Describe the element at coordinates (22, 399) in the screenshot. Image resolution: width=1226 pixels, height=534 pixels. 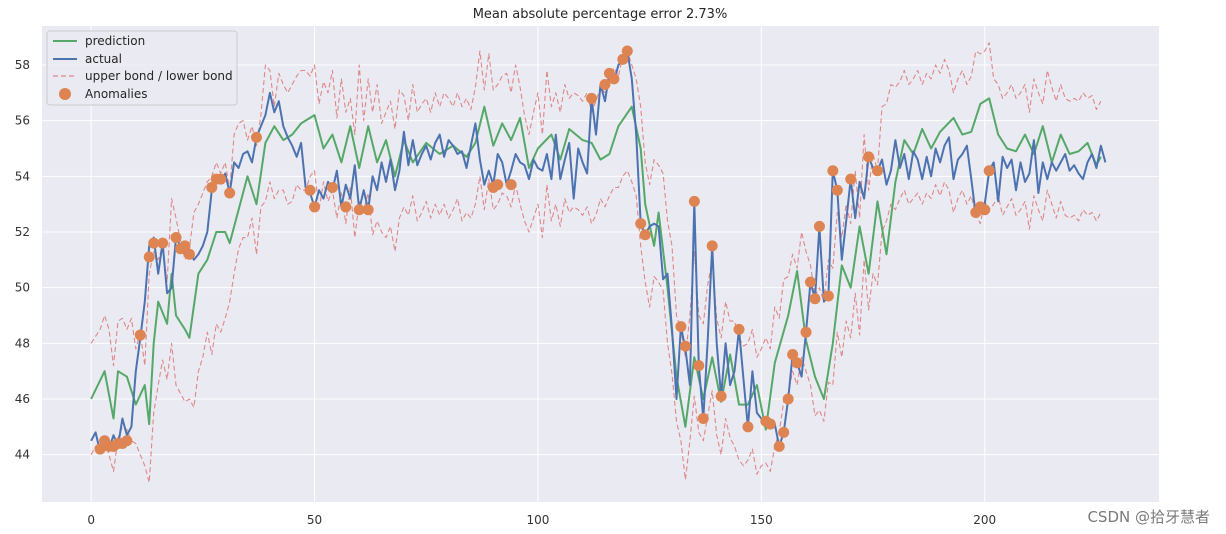
I see `y-tick-label: 46` at that location.